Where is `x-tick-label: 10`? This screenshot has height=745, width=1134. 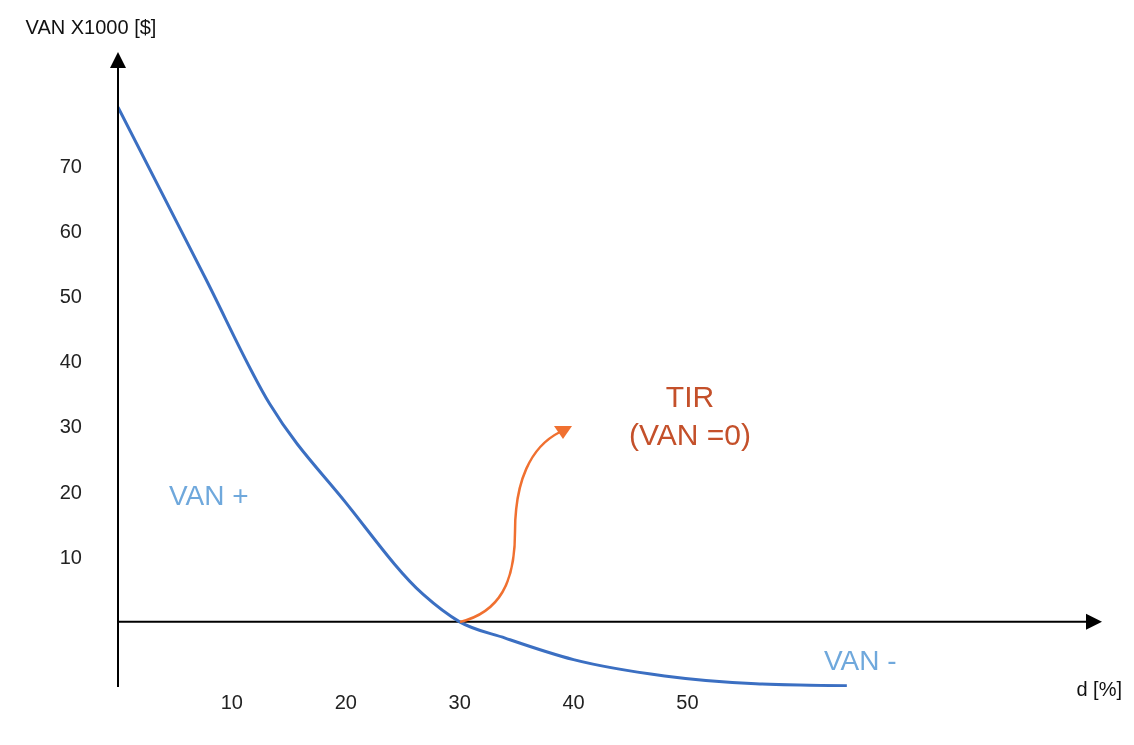 x-tick-label: 10 is located at coordinates (232, 702).